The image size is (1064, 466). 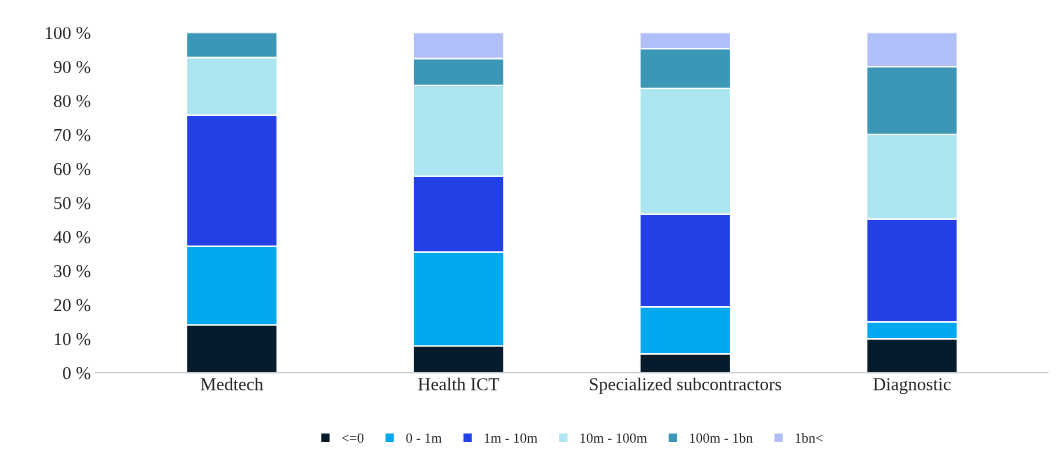 What do you see at coordinates (72, 169) in the screenshot?
I see `y-tick-label: 60 %` at bounding box center [72, 169].